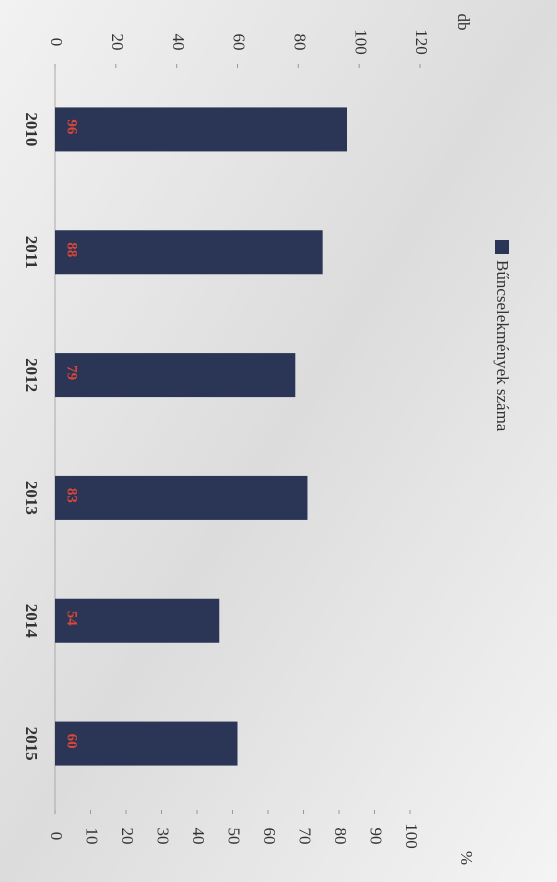 The width and height of the screenshot is (557, 882). I want to click on y-tick-label: 20, so click(117, 42).